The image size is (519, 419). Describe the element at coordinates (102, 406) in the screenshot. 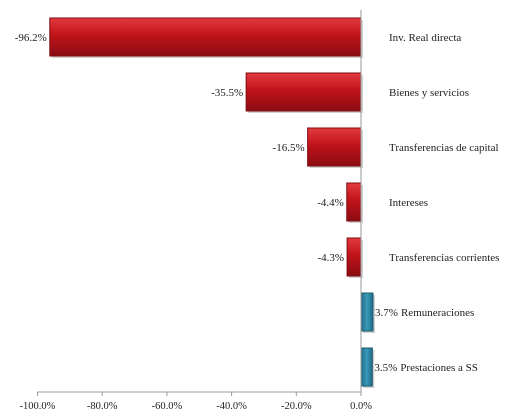

I see `x-tick-label: -80.0%` at that location.